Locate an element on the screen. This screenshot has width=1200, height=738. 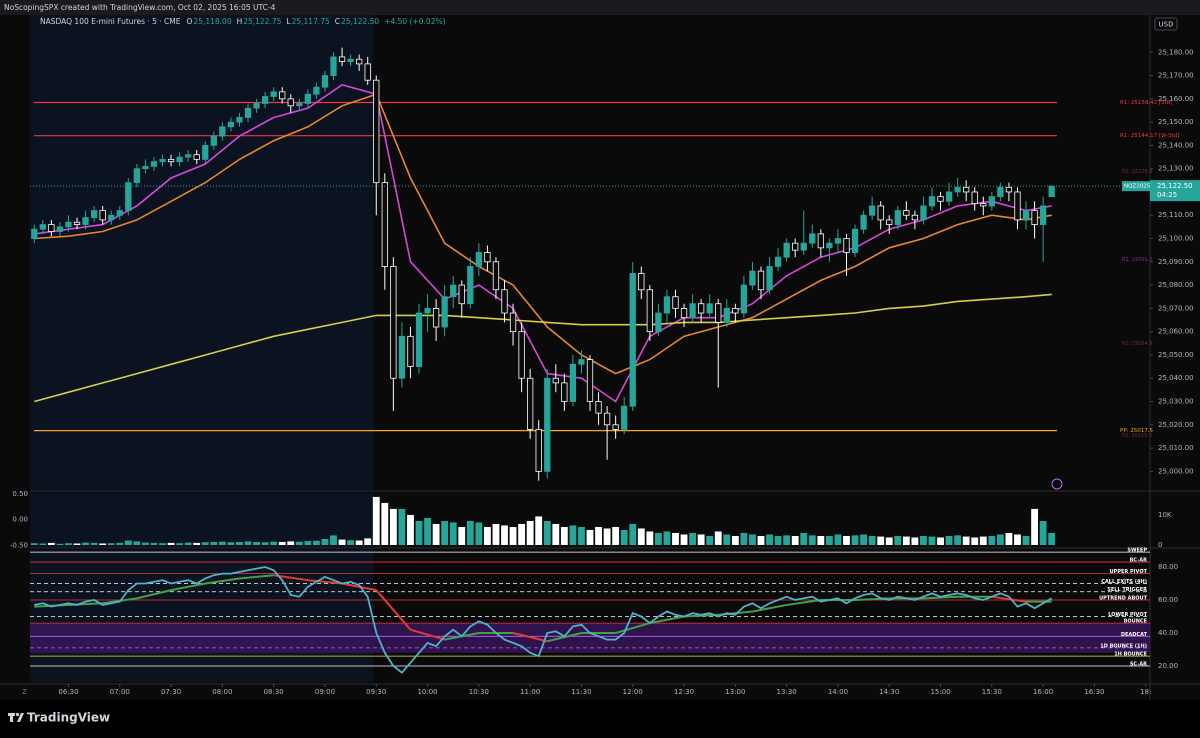
level-label: P2: 25015.5 is located at coordinates (1137, 436).